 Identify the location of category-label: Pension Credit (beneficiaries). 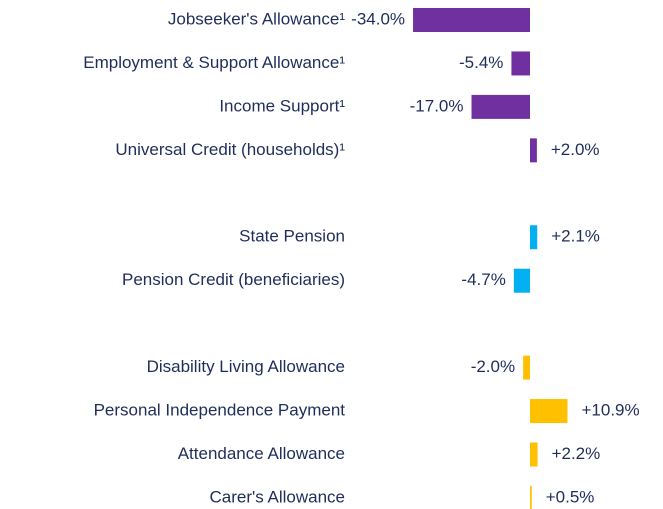
(233, 279).